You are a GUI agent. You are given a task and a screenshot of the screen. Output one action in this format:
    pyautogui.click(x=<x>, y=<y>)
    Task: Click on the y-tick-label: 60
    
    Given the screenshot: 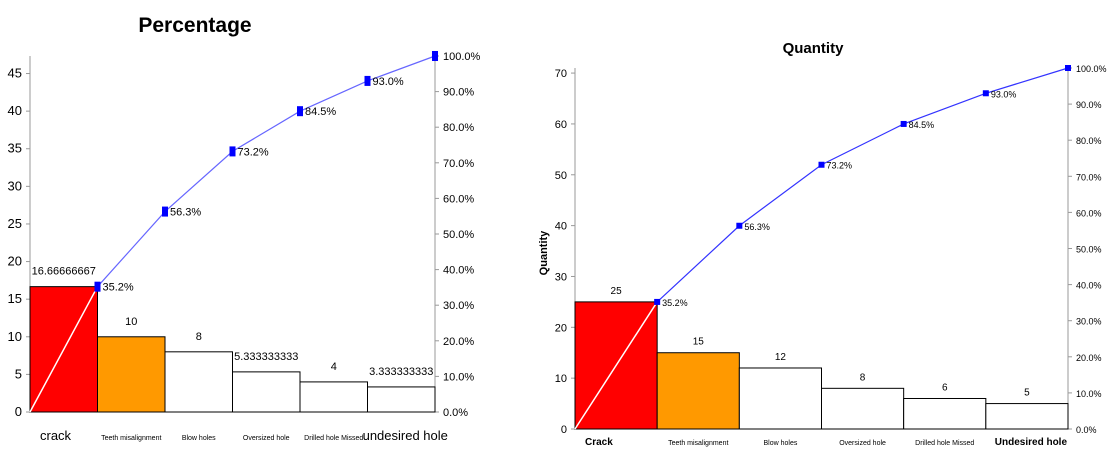 What is the action you would take?
    pyautogui.click(x=561, y=125)
    